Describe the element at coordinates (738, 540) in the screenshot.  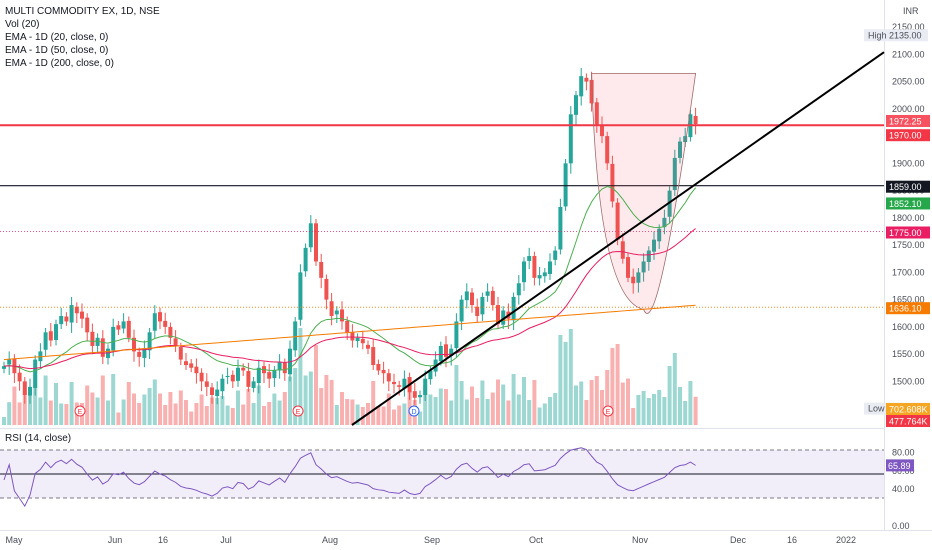
I see `time-tick-label: Dec` at that location.